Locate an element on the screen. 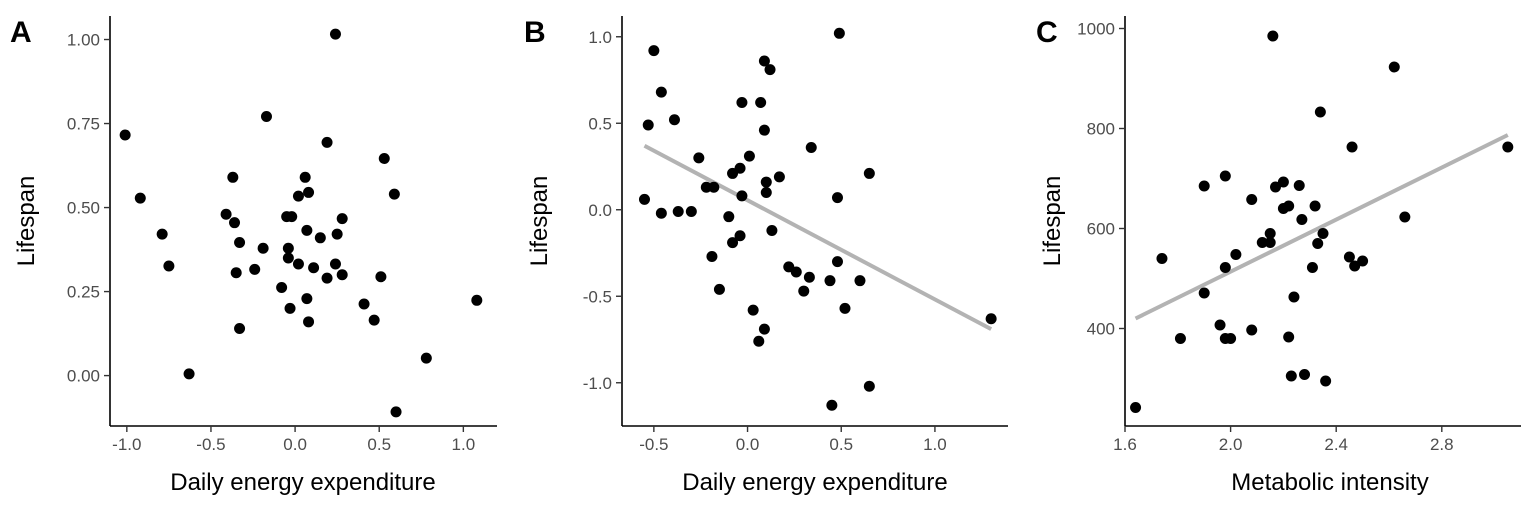 This screenshot has width=1536, height=512. y-tick-label: 0.75 is located at coordinates (83, 124).